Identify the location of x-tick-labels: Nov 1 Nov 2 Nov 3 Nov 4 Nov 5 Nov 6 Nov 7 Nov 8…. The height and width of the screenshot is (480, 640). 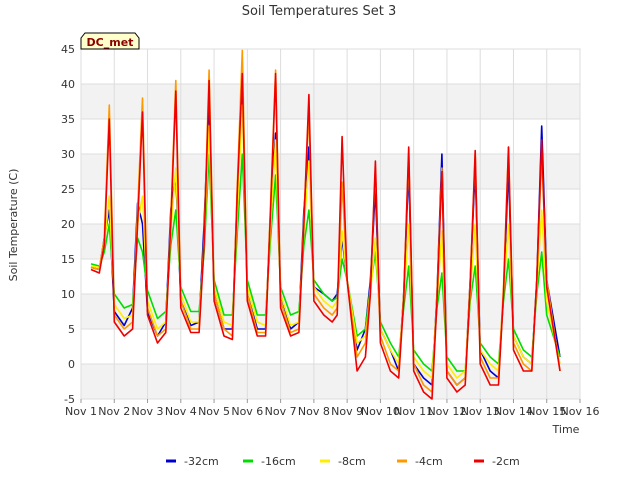
(332, 408).